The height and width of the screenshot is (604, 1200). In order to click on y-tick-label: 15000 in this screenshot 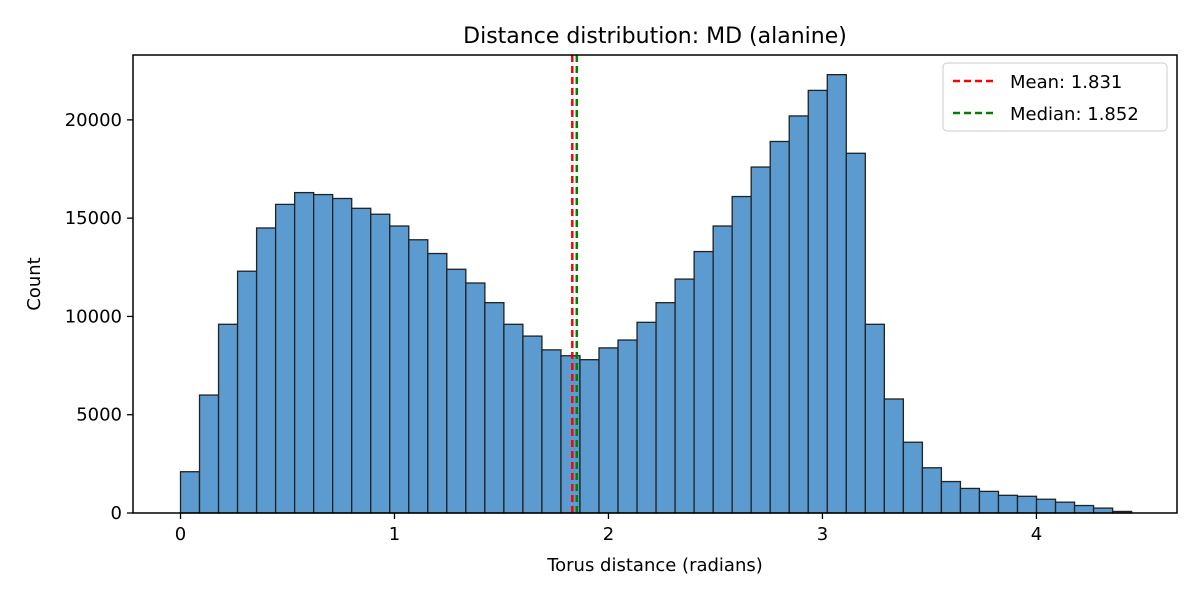, I will do `click(93, 218)`.